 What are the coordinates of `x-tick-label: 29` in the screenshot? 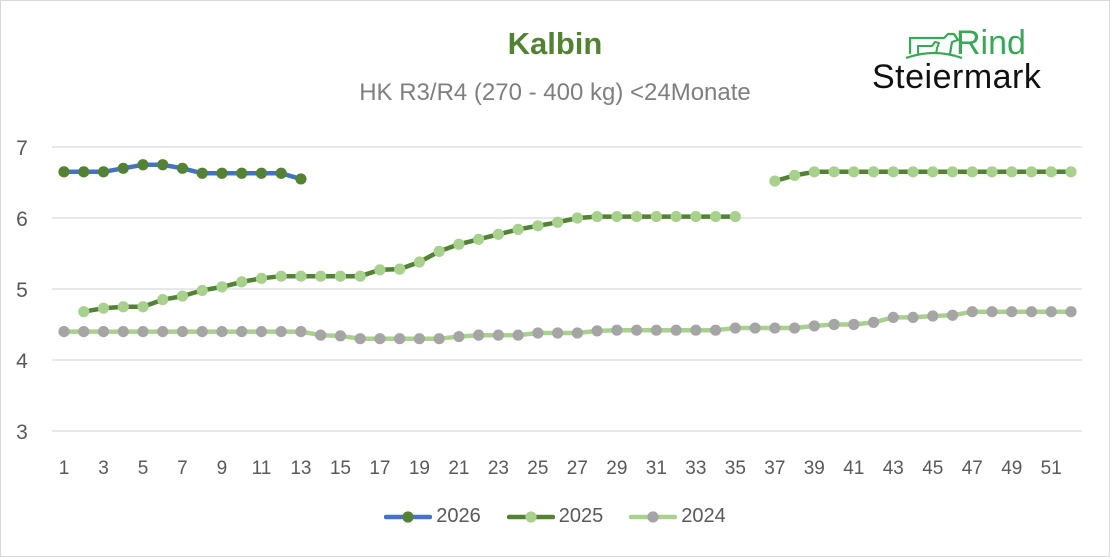 It's located at (616, 468).